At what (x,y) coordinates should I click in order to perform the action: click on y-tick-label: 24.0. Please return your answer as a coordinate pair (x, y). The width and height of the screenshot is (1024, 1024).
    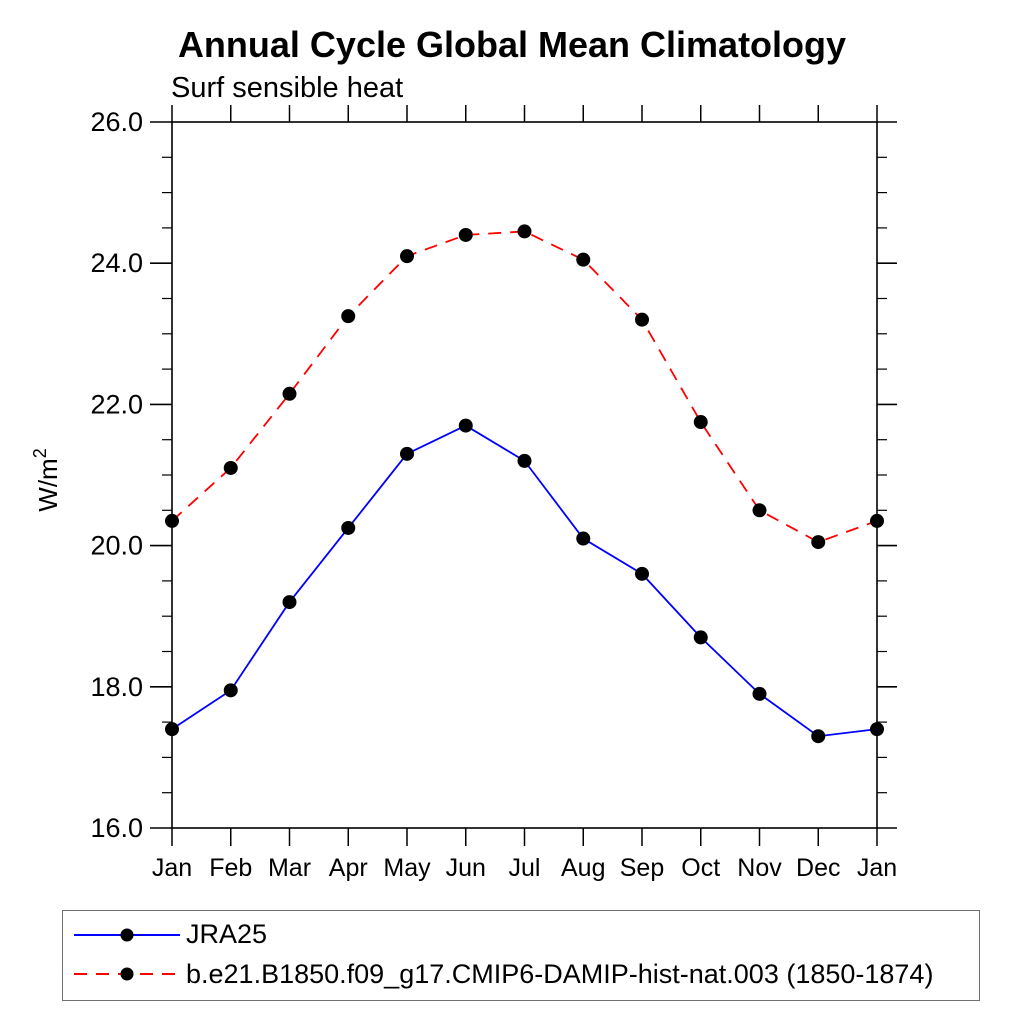
    Looking at the image, I should click on (116, 263).